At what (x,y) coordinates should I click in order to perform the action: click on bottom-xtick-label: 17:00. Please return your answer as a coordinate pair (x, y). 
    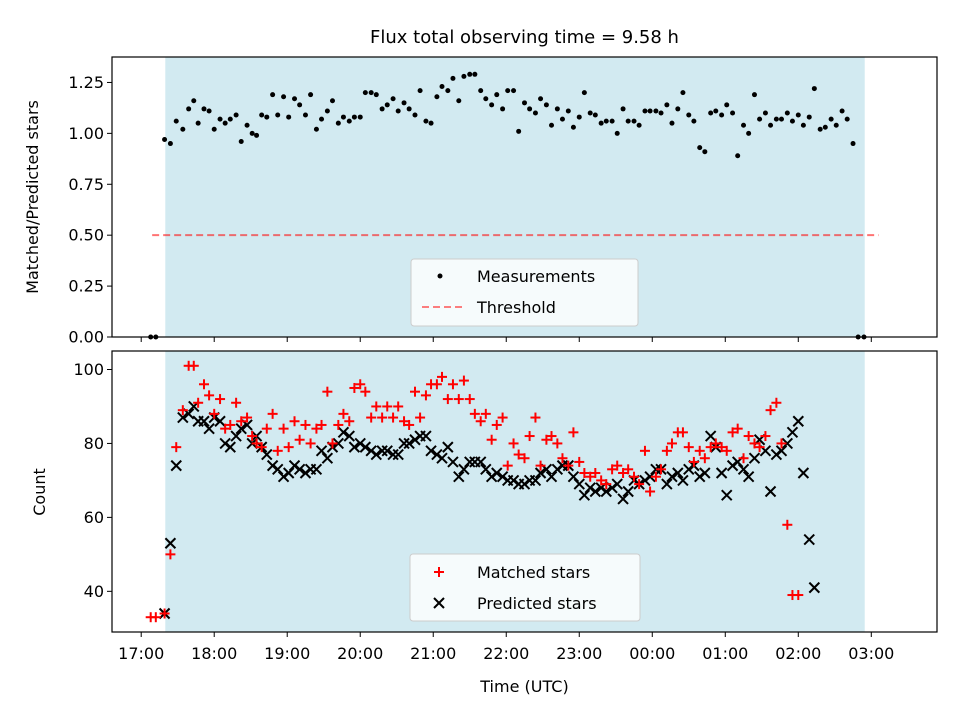
    Looking at the image, I should click on (141, 653).